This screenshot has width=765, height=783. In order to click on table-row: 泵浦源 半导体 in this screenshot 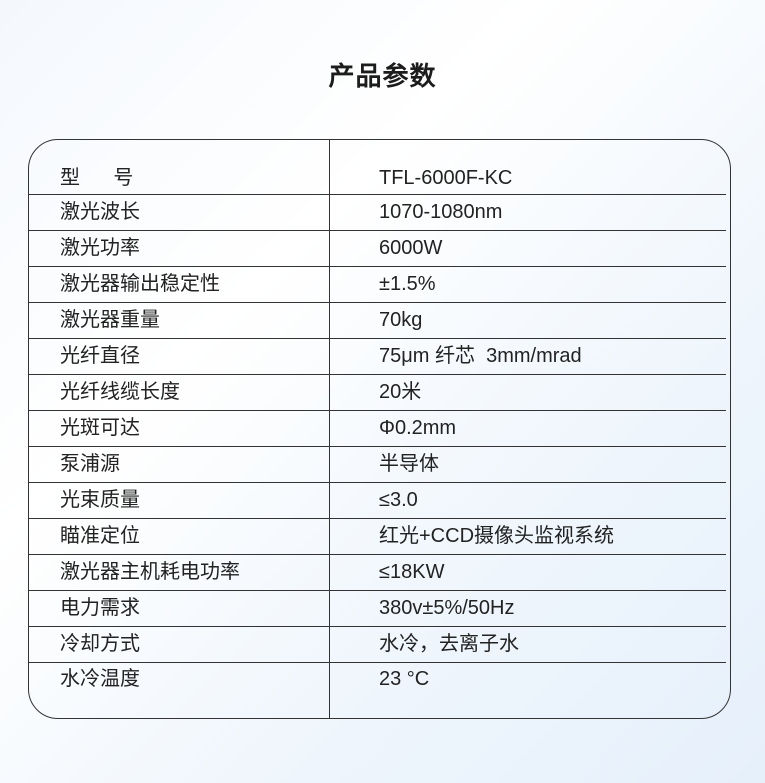, I will do `click(377, 465)`.